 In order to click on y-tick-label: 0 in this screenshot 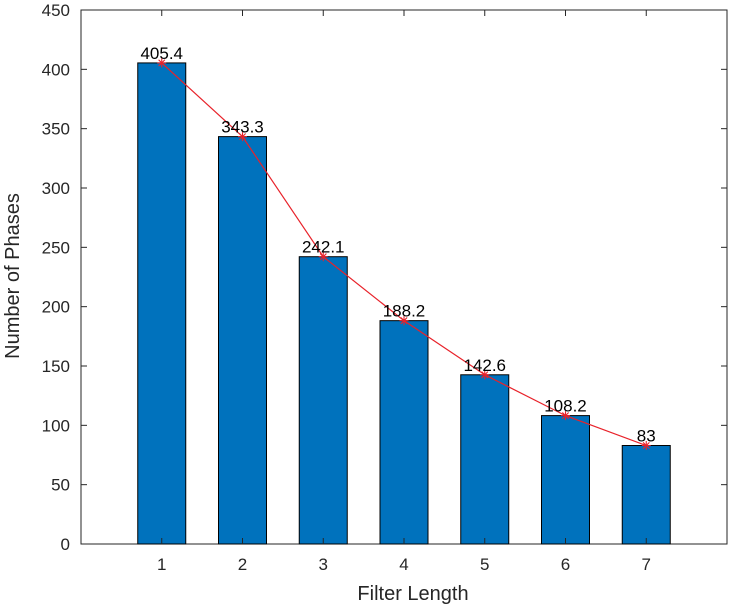, I will do `click(65, 544)`.